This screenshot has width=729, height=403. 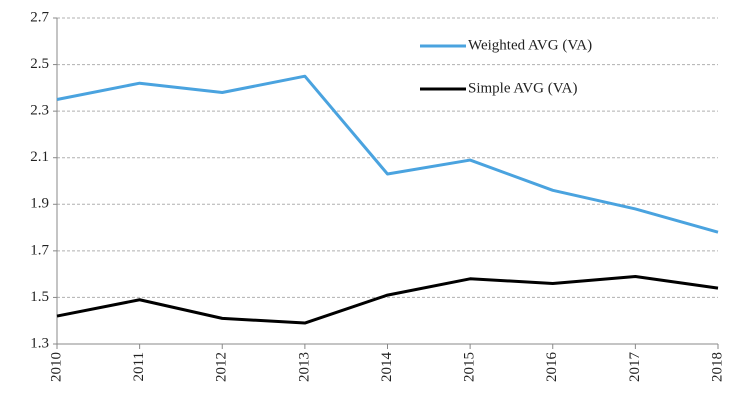 I want to click on x-tick-label: 2010, so click(x=56, y=367).